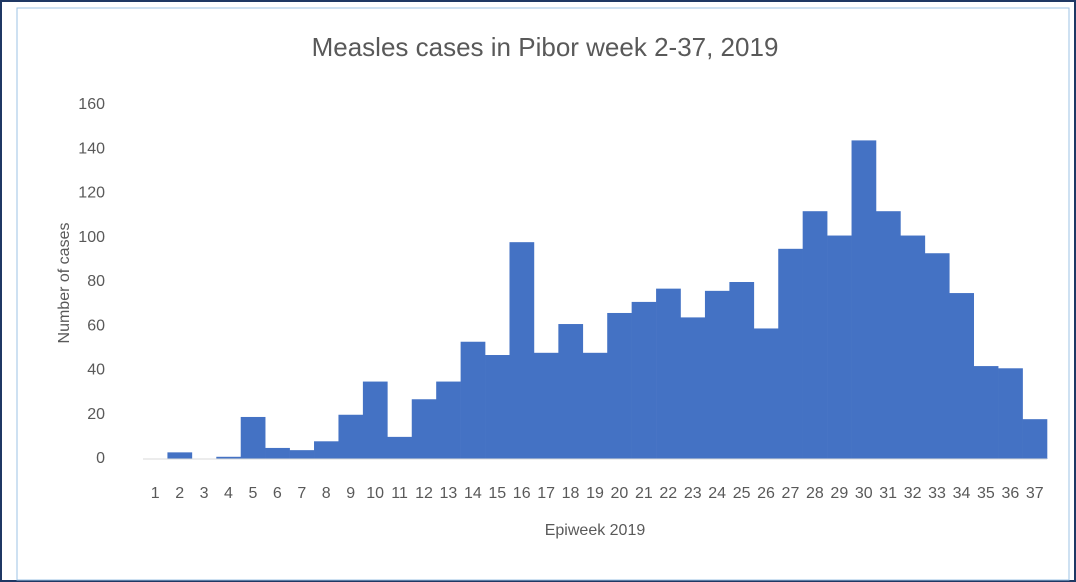 The image size is (1076, 582). Describe the element at coordinates (937, 493) in the screenshot. I see `x-tick-label: 33` at that location.